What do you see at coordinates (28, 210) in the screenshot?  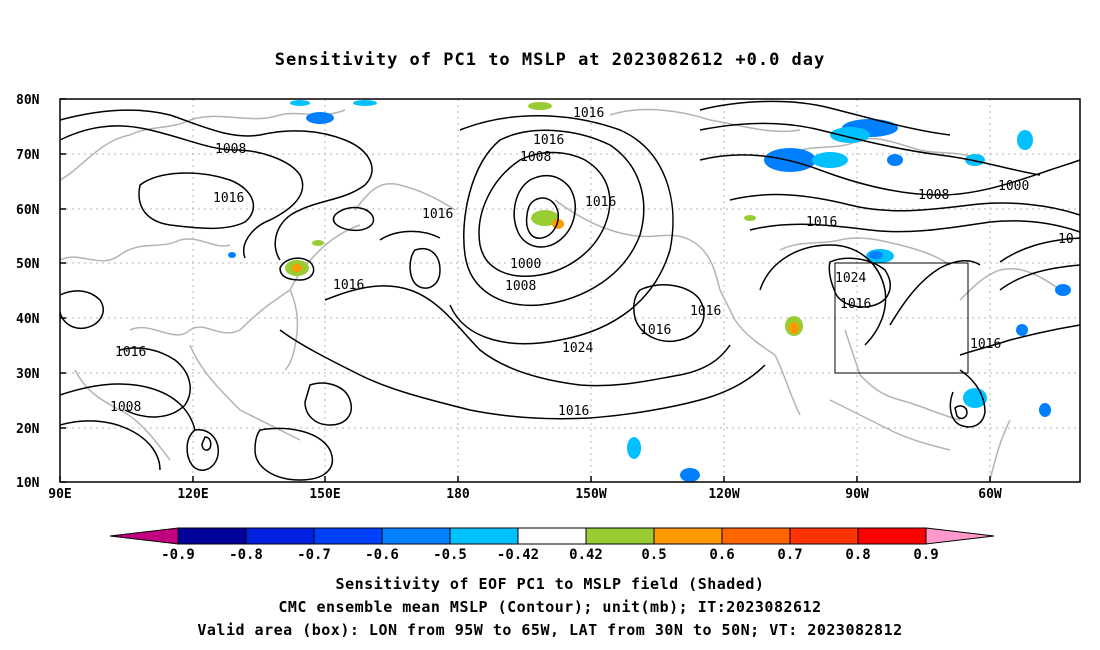 I see `lat-label: 60N` at bounding box center [28, 210].